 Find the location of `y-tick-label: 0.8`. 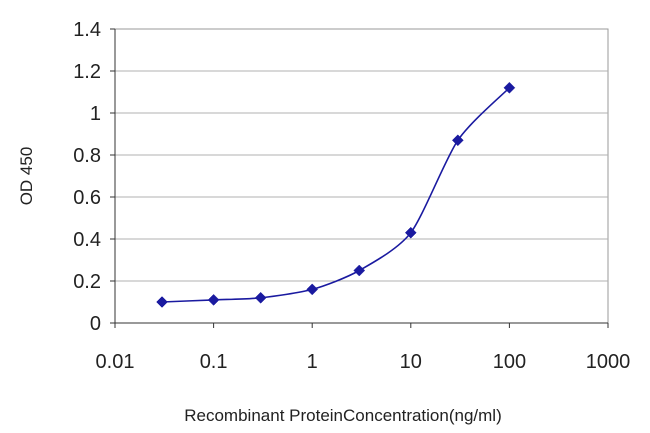

y-tick-label: 0.8 is located at coordinates (87, 156).